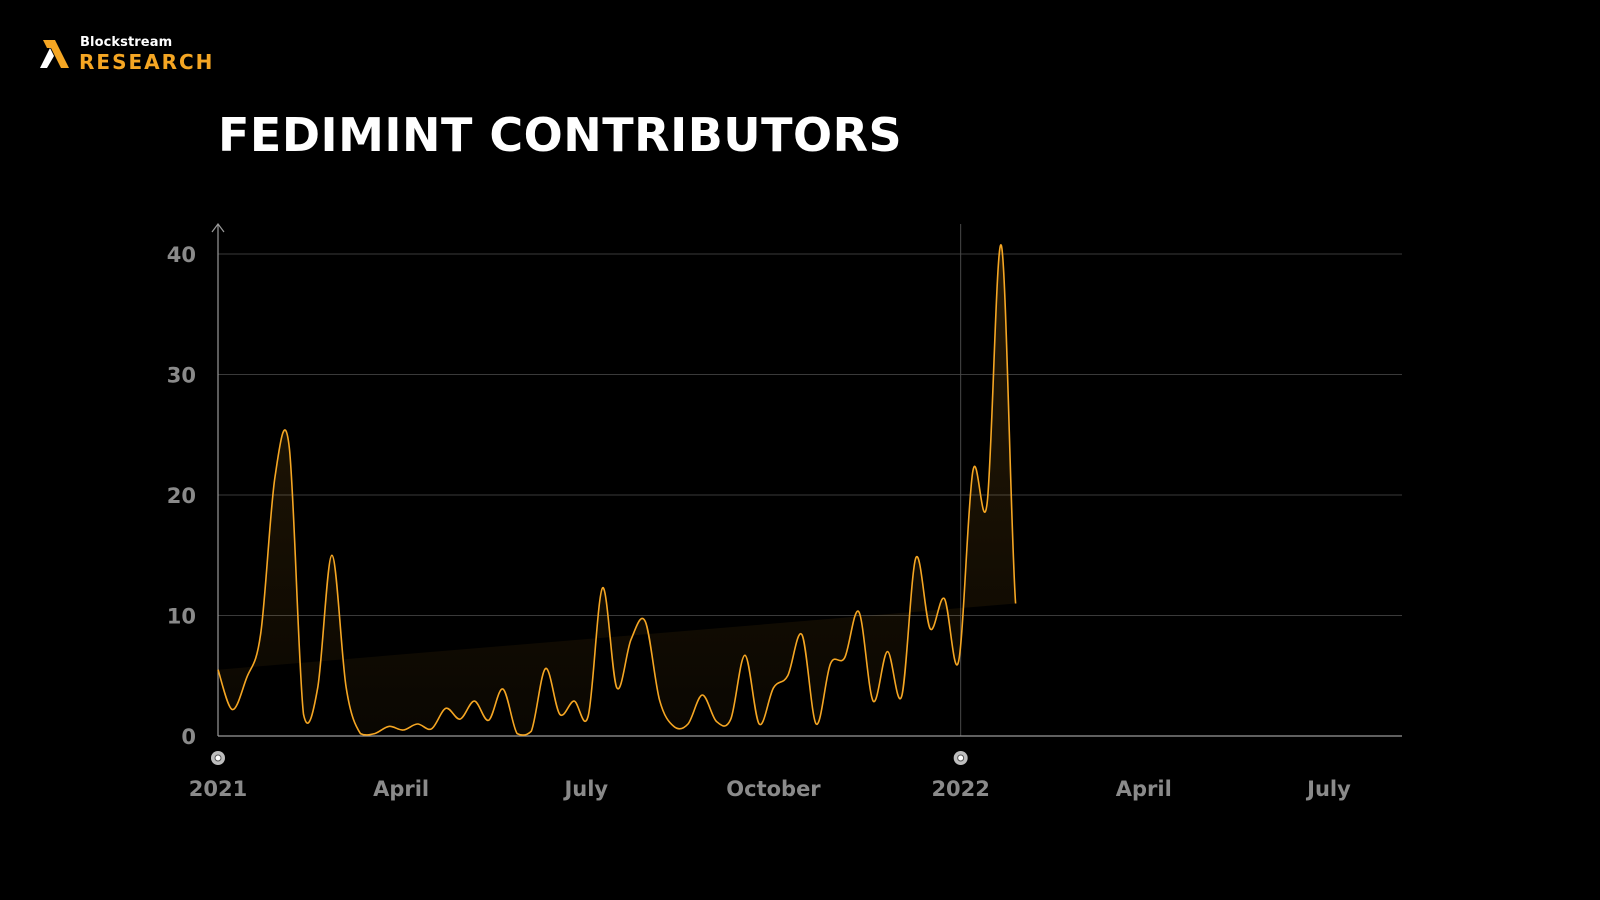  What do you see at coordinates (181, 496) in the screenshot?
I see `y-tick-label-20: 20` at bounding box center [181, 496].